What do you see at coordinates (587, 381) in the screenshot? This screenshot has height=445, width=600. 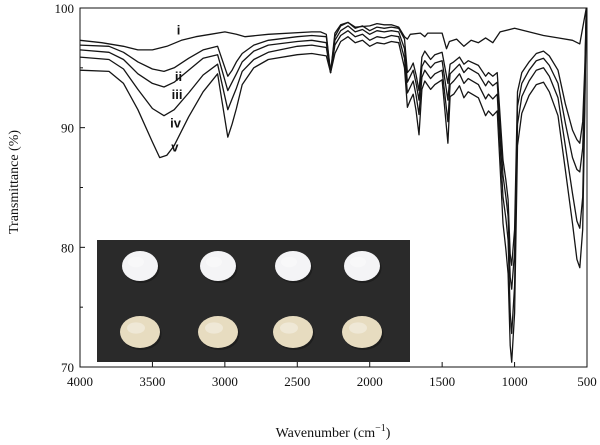 I see `x-tick-label: 500` at bounding box center [587, 381].